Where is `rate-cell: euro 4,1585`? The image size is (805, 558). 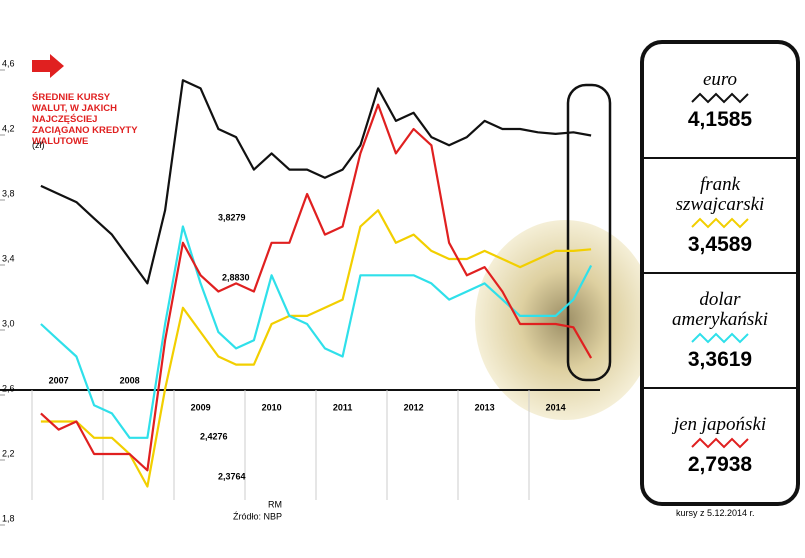 rate-cell: euro 4,1585 is located at coordinates (720, 100).